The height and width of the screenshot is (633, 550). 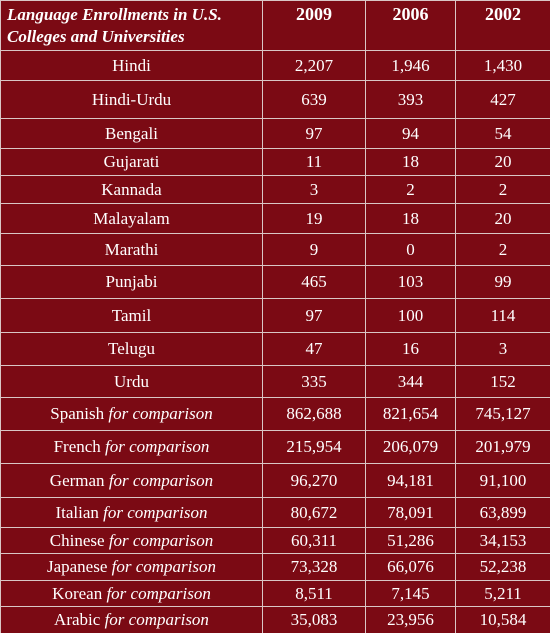 I want to click on enrollment-cell: 465, so click(x=314, y=282).